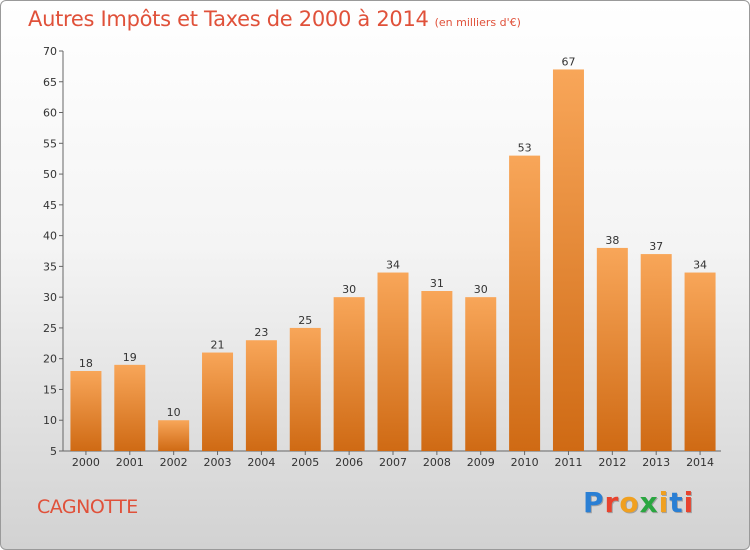  Describe the element at coordinates (349, 289) in the screenshot. I see `value-label-2006: 30` at that location.